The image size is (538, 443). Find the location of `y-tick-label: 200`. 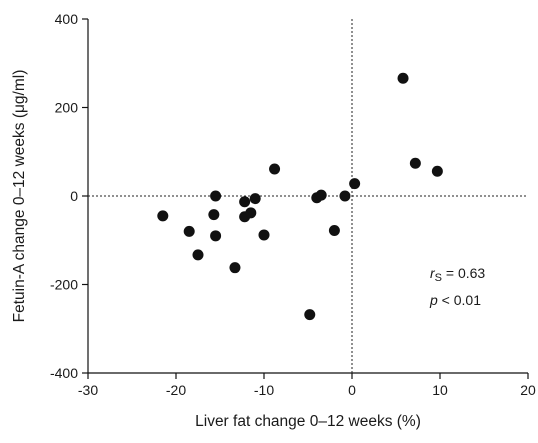

y-tick-label: 200 is located at coordinates (67, 108).